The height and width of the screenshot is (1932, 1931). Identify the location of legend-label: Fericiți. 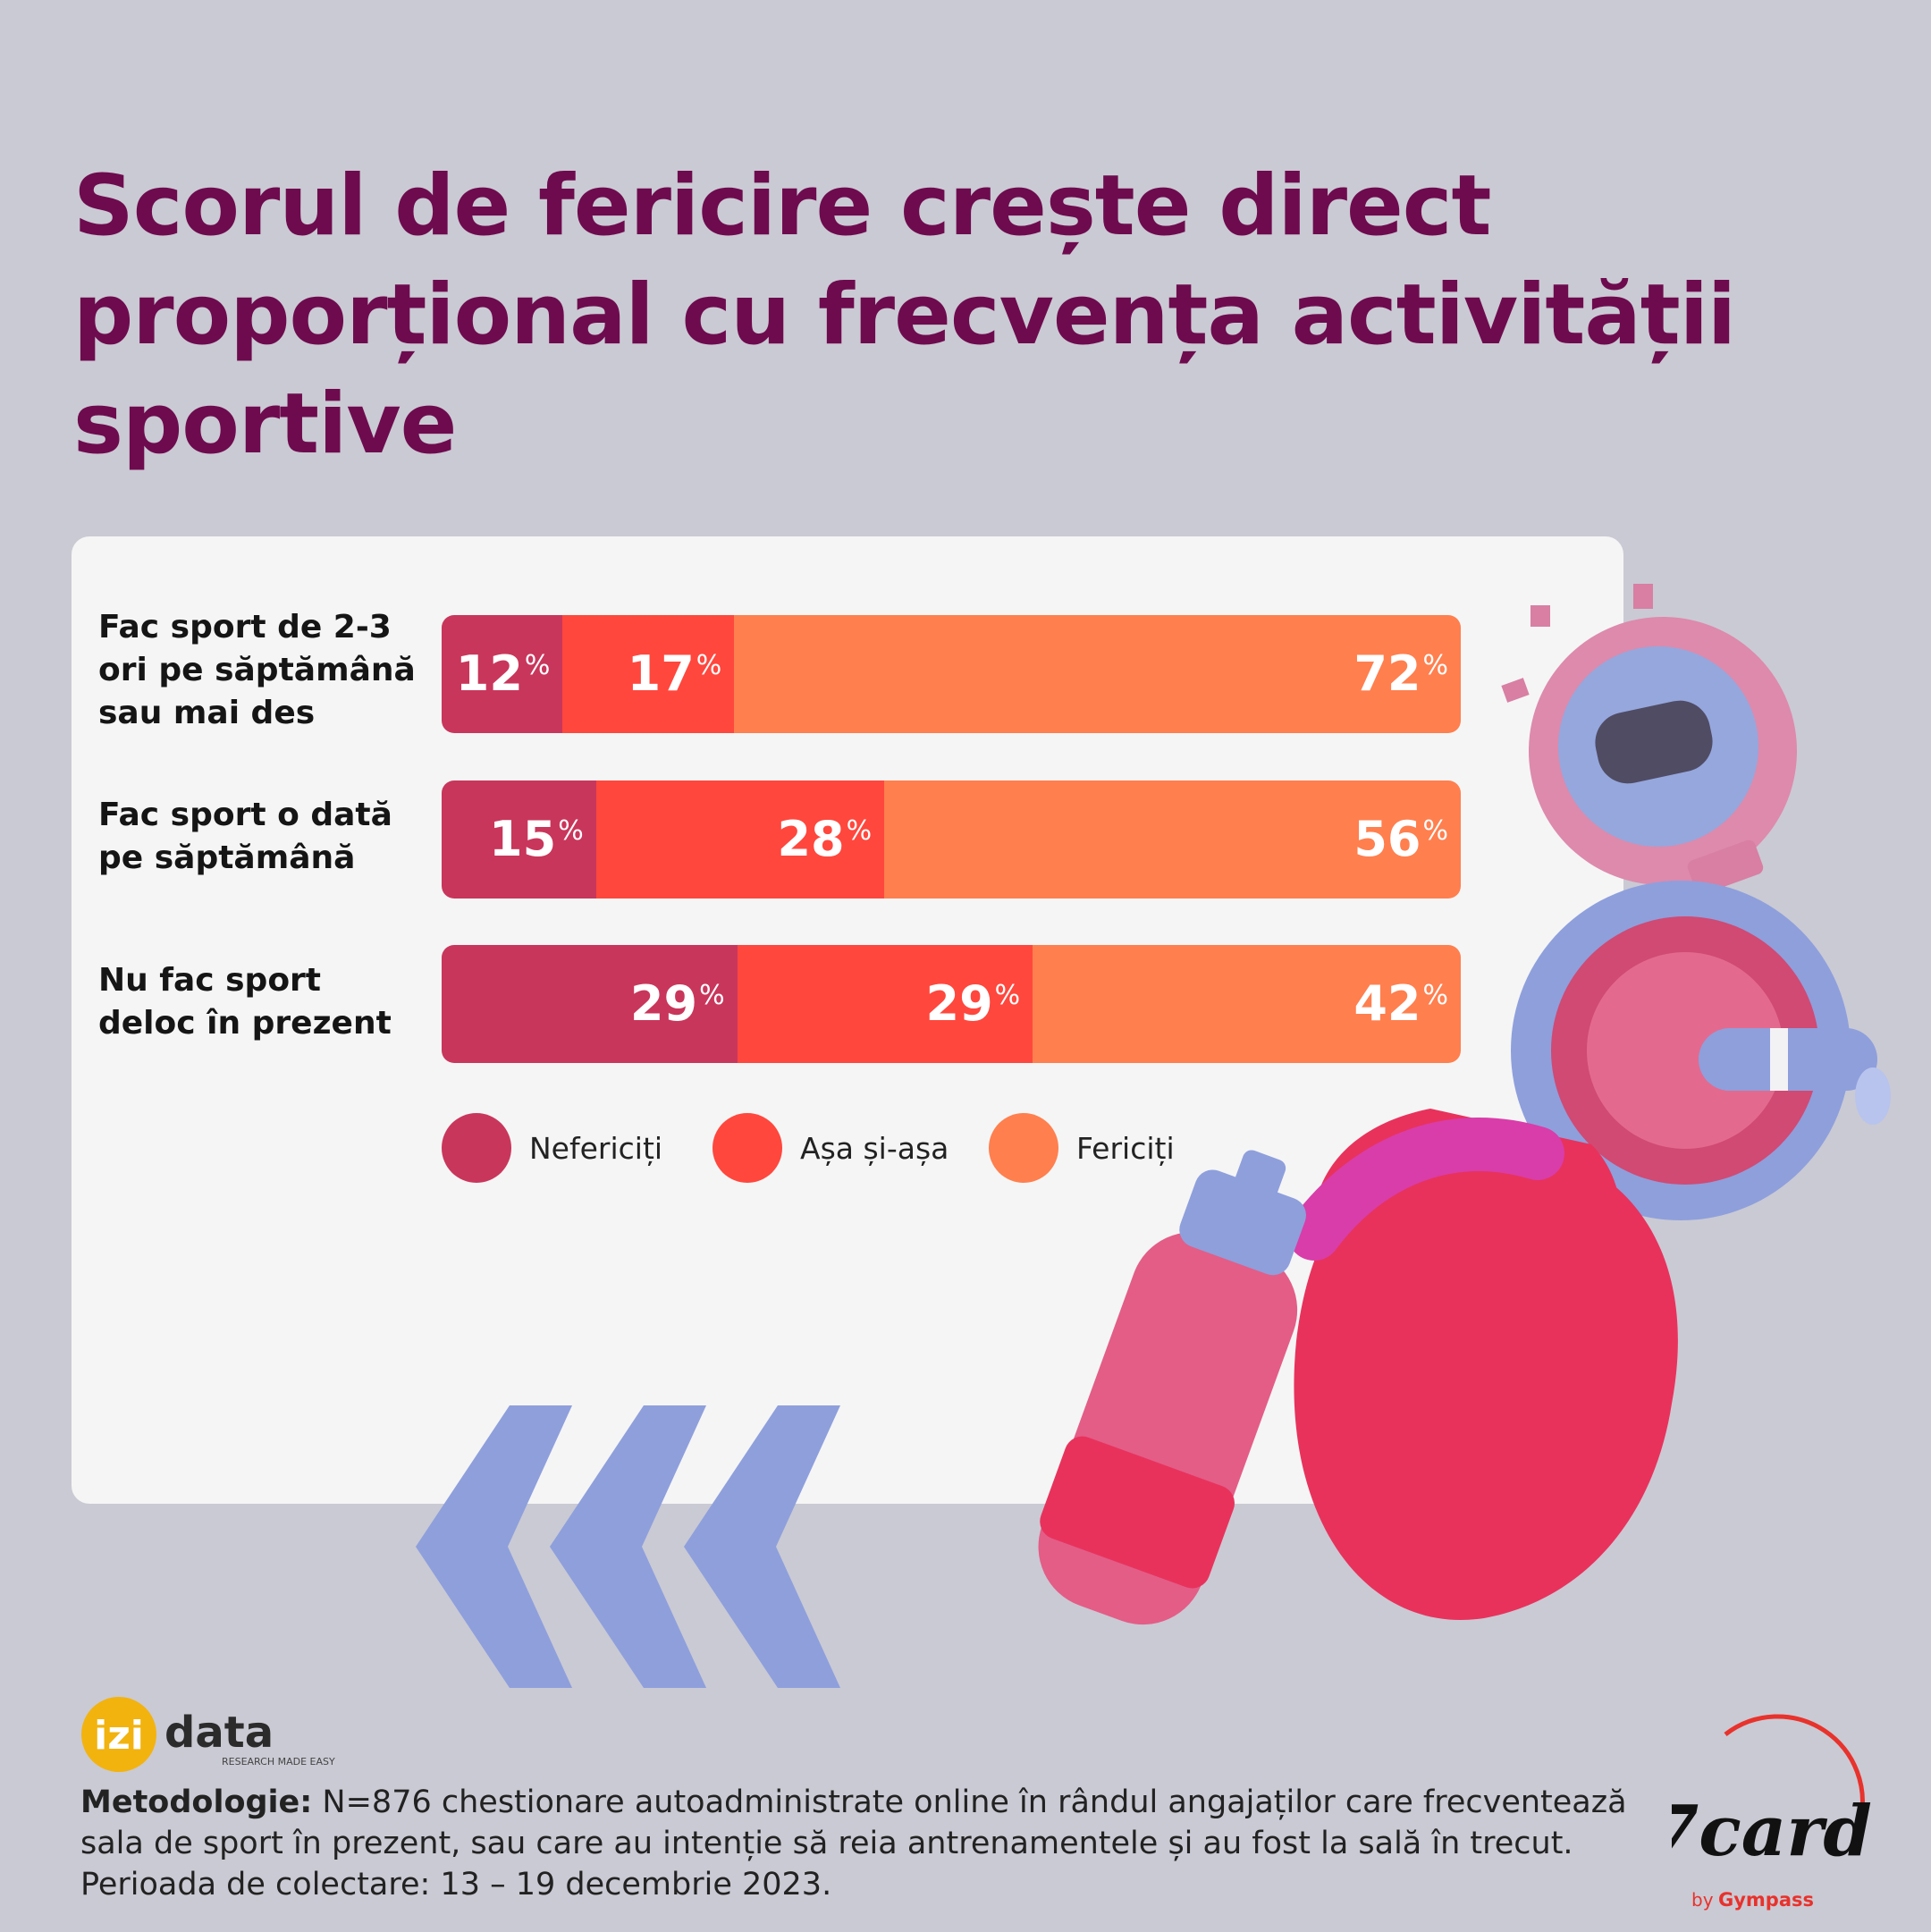
(1125, 1148).